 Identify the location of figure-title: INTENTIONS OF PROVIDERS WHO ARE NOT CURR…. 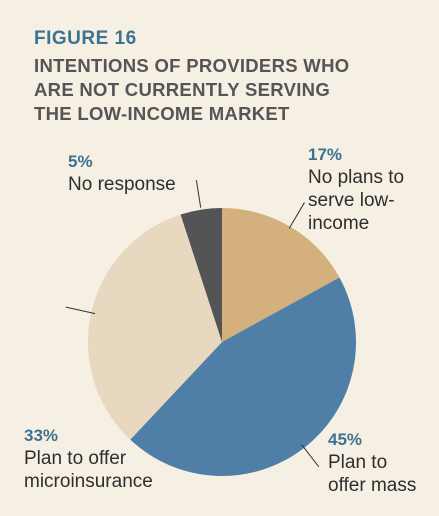
(224, 90).